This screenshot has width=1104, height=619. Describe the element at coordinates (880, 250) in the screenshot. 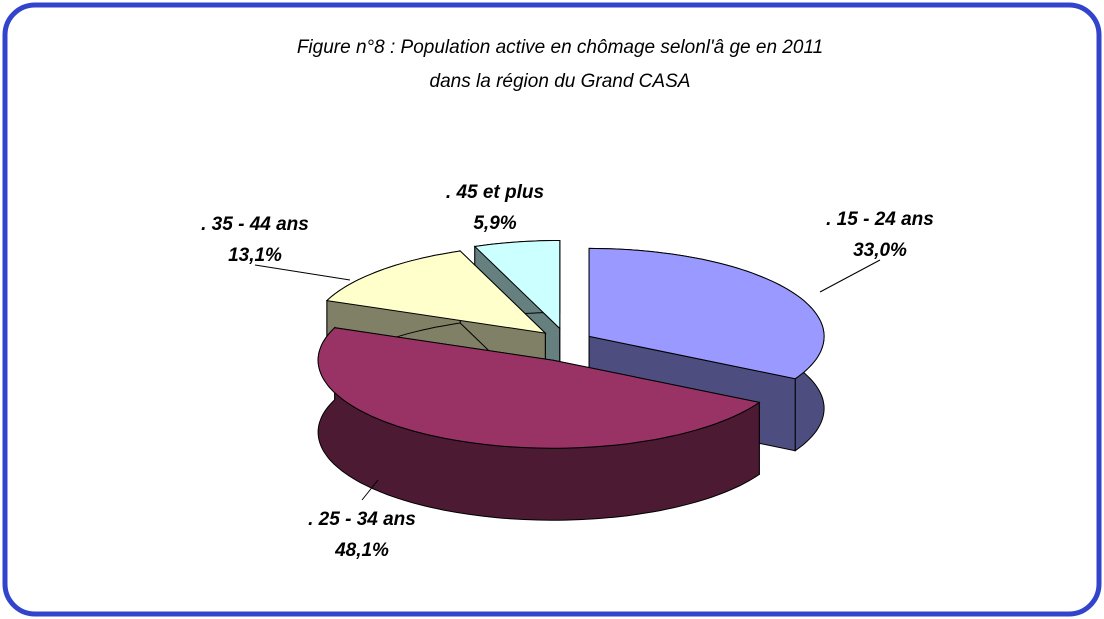

I see `value-label: 33,0%` at that location.